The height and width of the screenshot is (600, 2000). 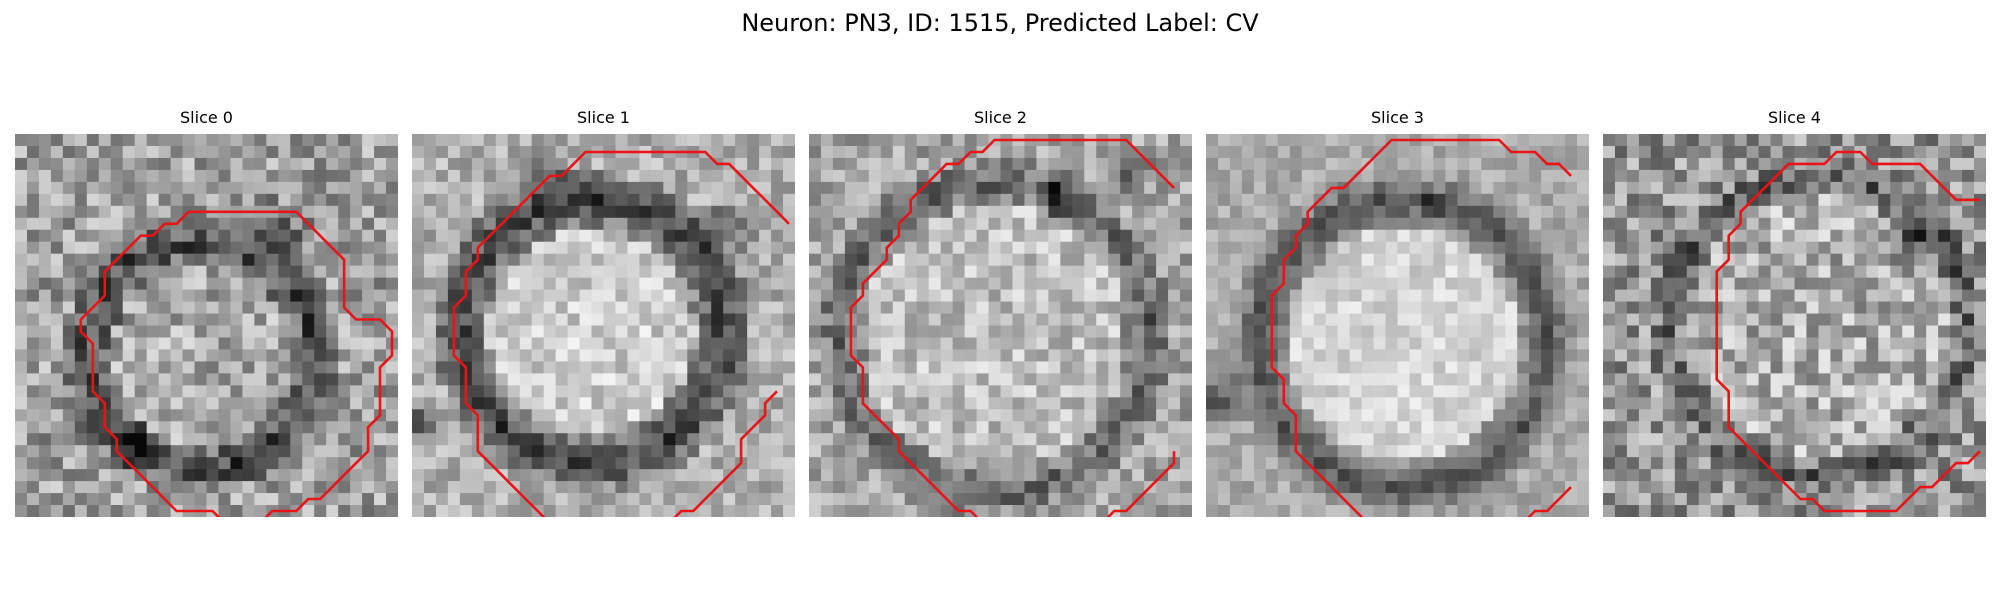 What do you see at coordinates (206, 117) in the screenshot?
I see `slice-title-0: Slice 0` at bounding box center [206, 117].